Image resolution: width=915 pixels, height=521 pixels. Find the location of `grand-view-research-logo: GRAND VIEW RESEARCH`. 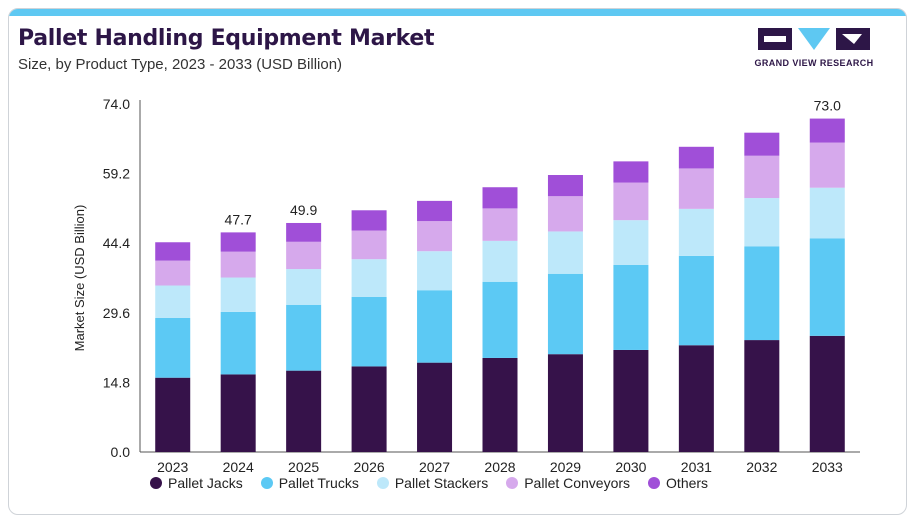

grand-view-research-logo: GRAND VIEW RESEARCH is located at coordinates (814, 50).